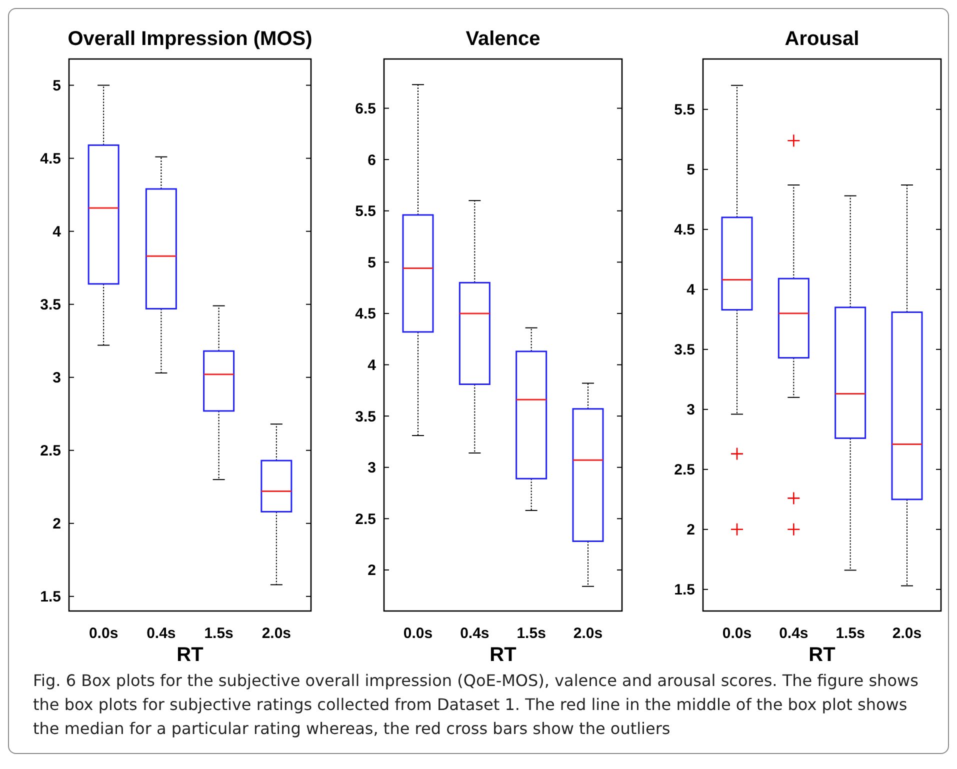 This screenshot has width=957, height=769. What do you see at coordinates (365, 109) in the screenshot?
I see `y-tick-label: 6.5` at bounding box center [365, 109].